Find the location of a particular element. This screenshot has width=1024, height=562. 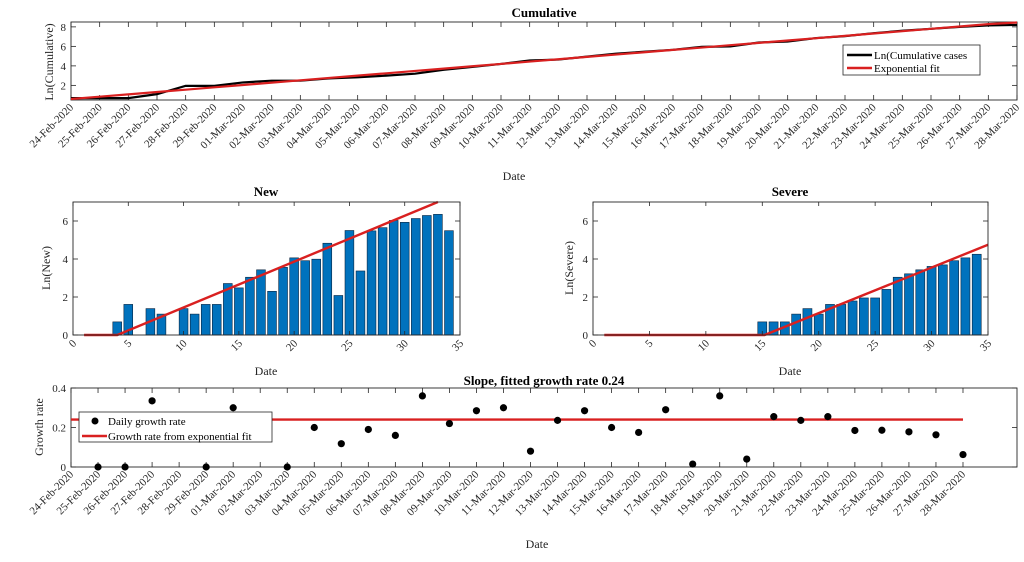

legend-label-data: Ln(Cumulative cases is located at coordinates (920, 56).